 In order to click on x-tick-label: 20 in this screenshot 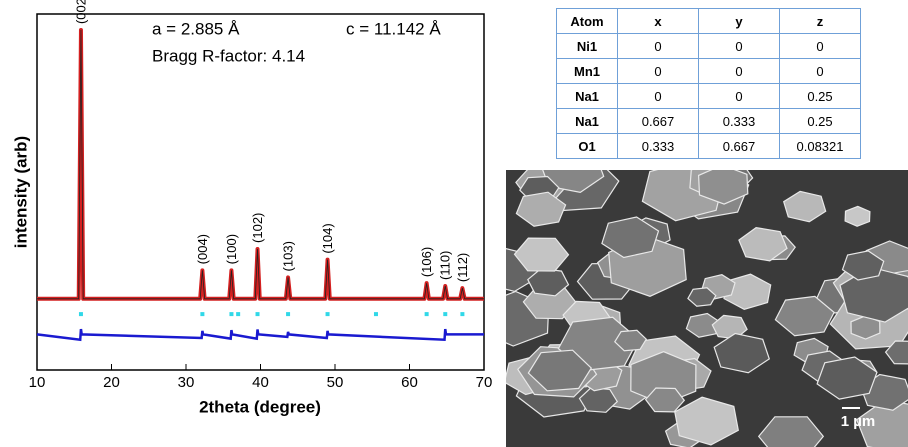, I will do `click(111, 382)`.